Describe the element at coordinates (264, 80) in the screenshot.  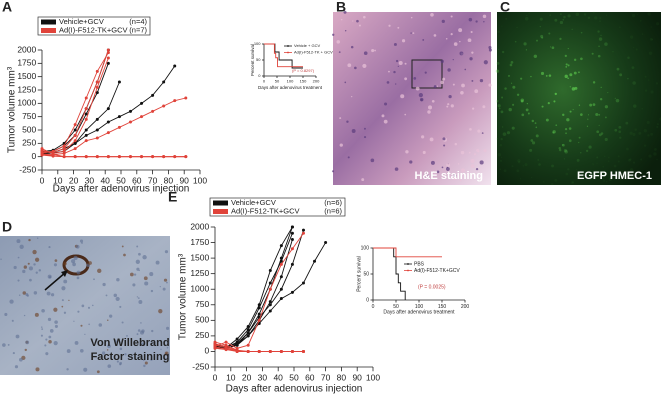
I see `x-tick-label: 0` at that location.